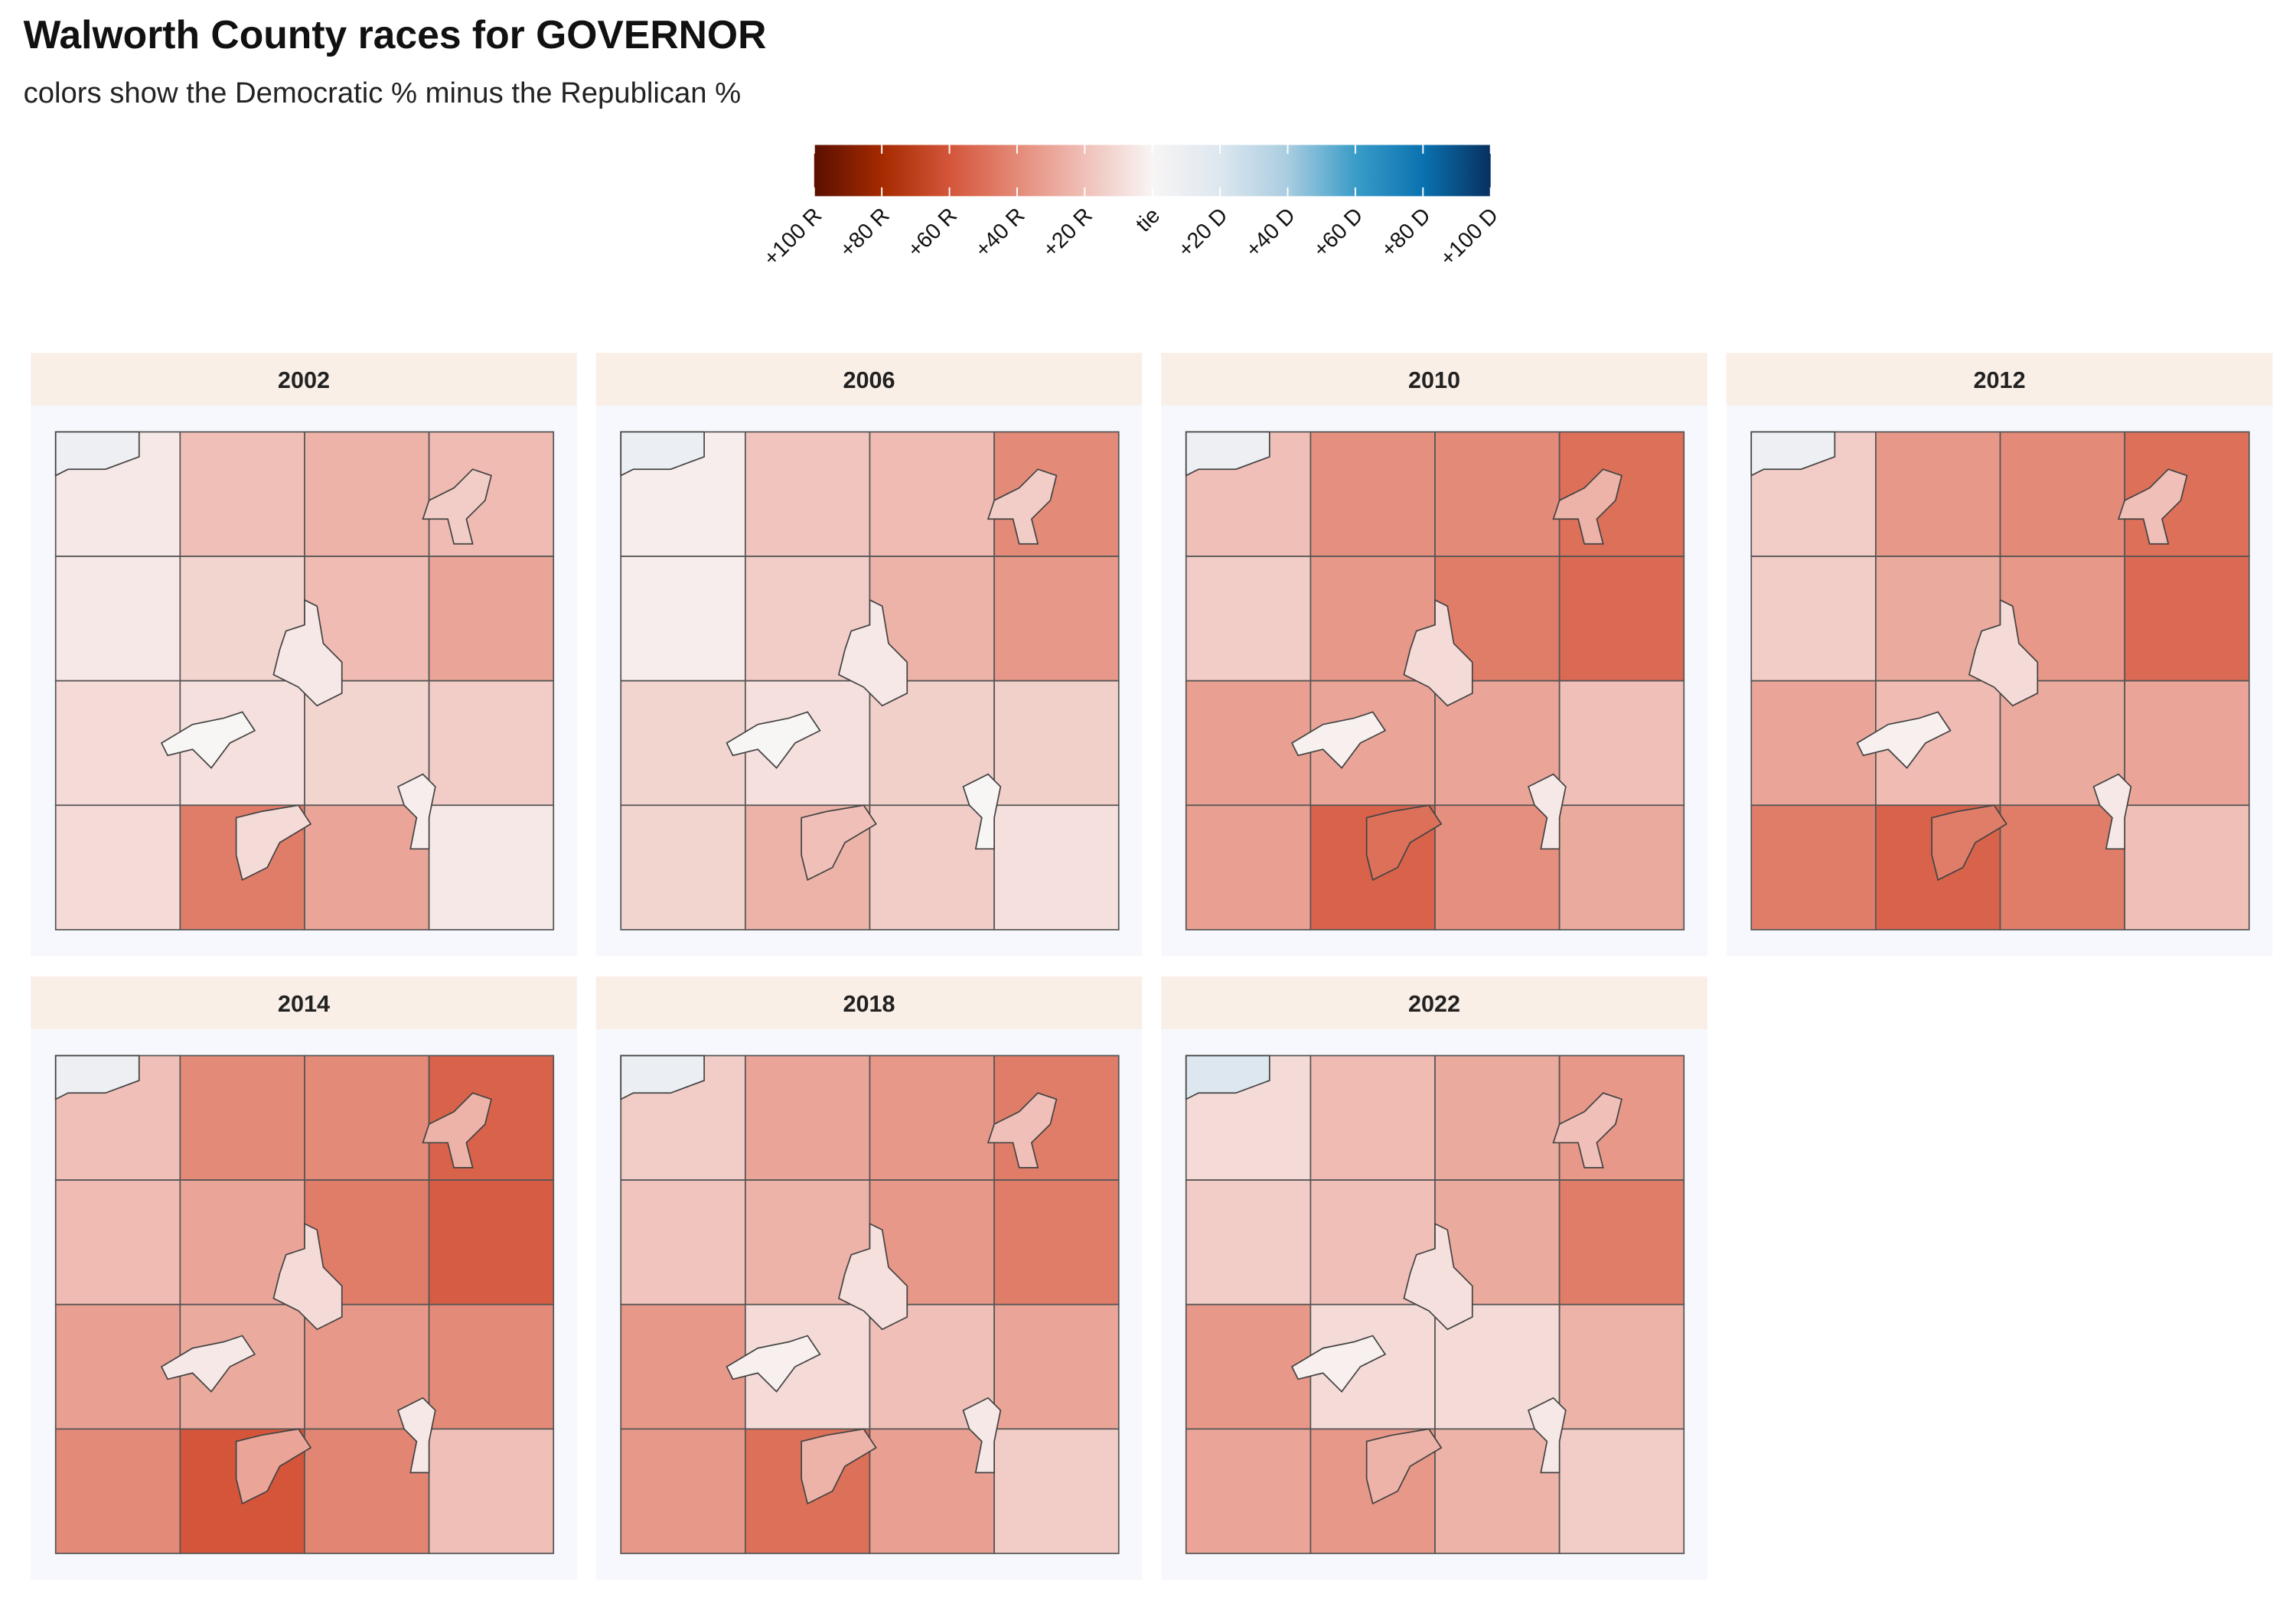 The height and width of the screenshot is (1607, 2296). What do you see at coordinates (932, 232) in the screenshot?
I see `legend-label: +60 R` at bounding box center [932, 232].